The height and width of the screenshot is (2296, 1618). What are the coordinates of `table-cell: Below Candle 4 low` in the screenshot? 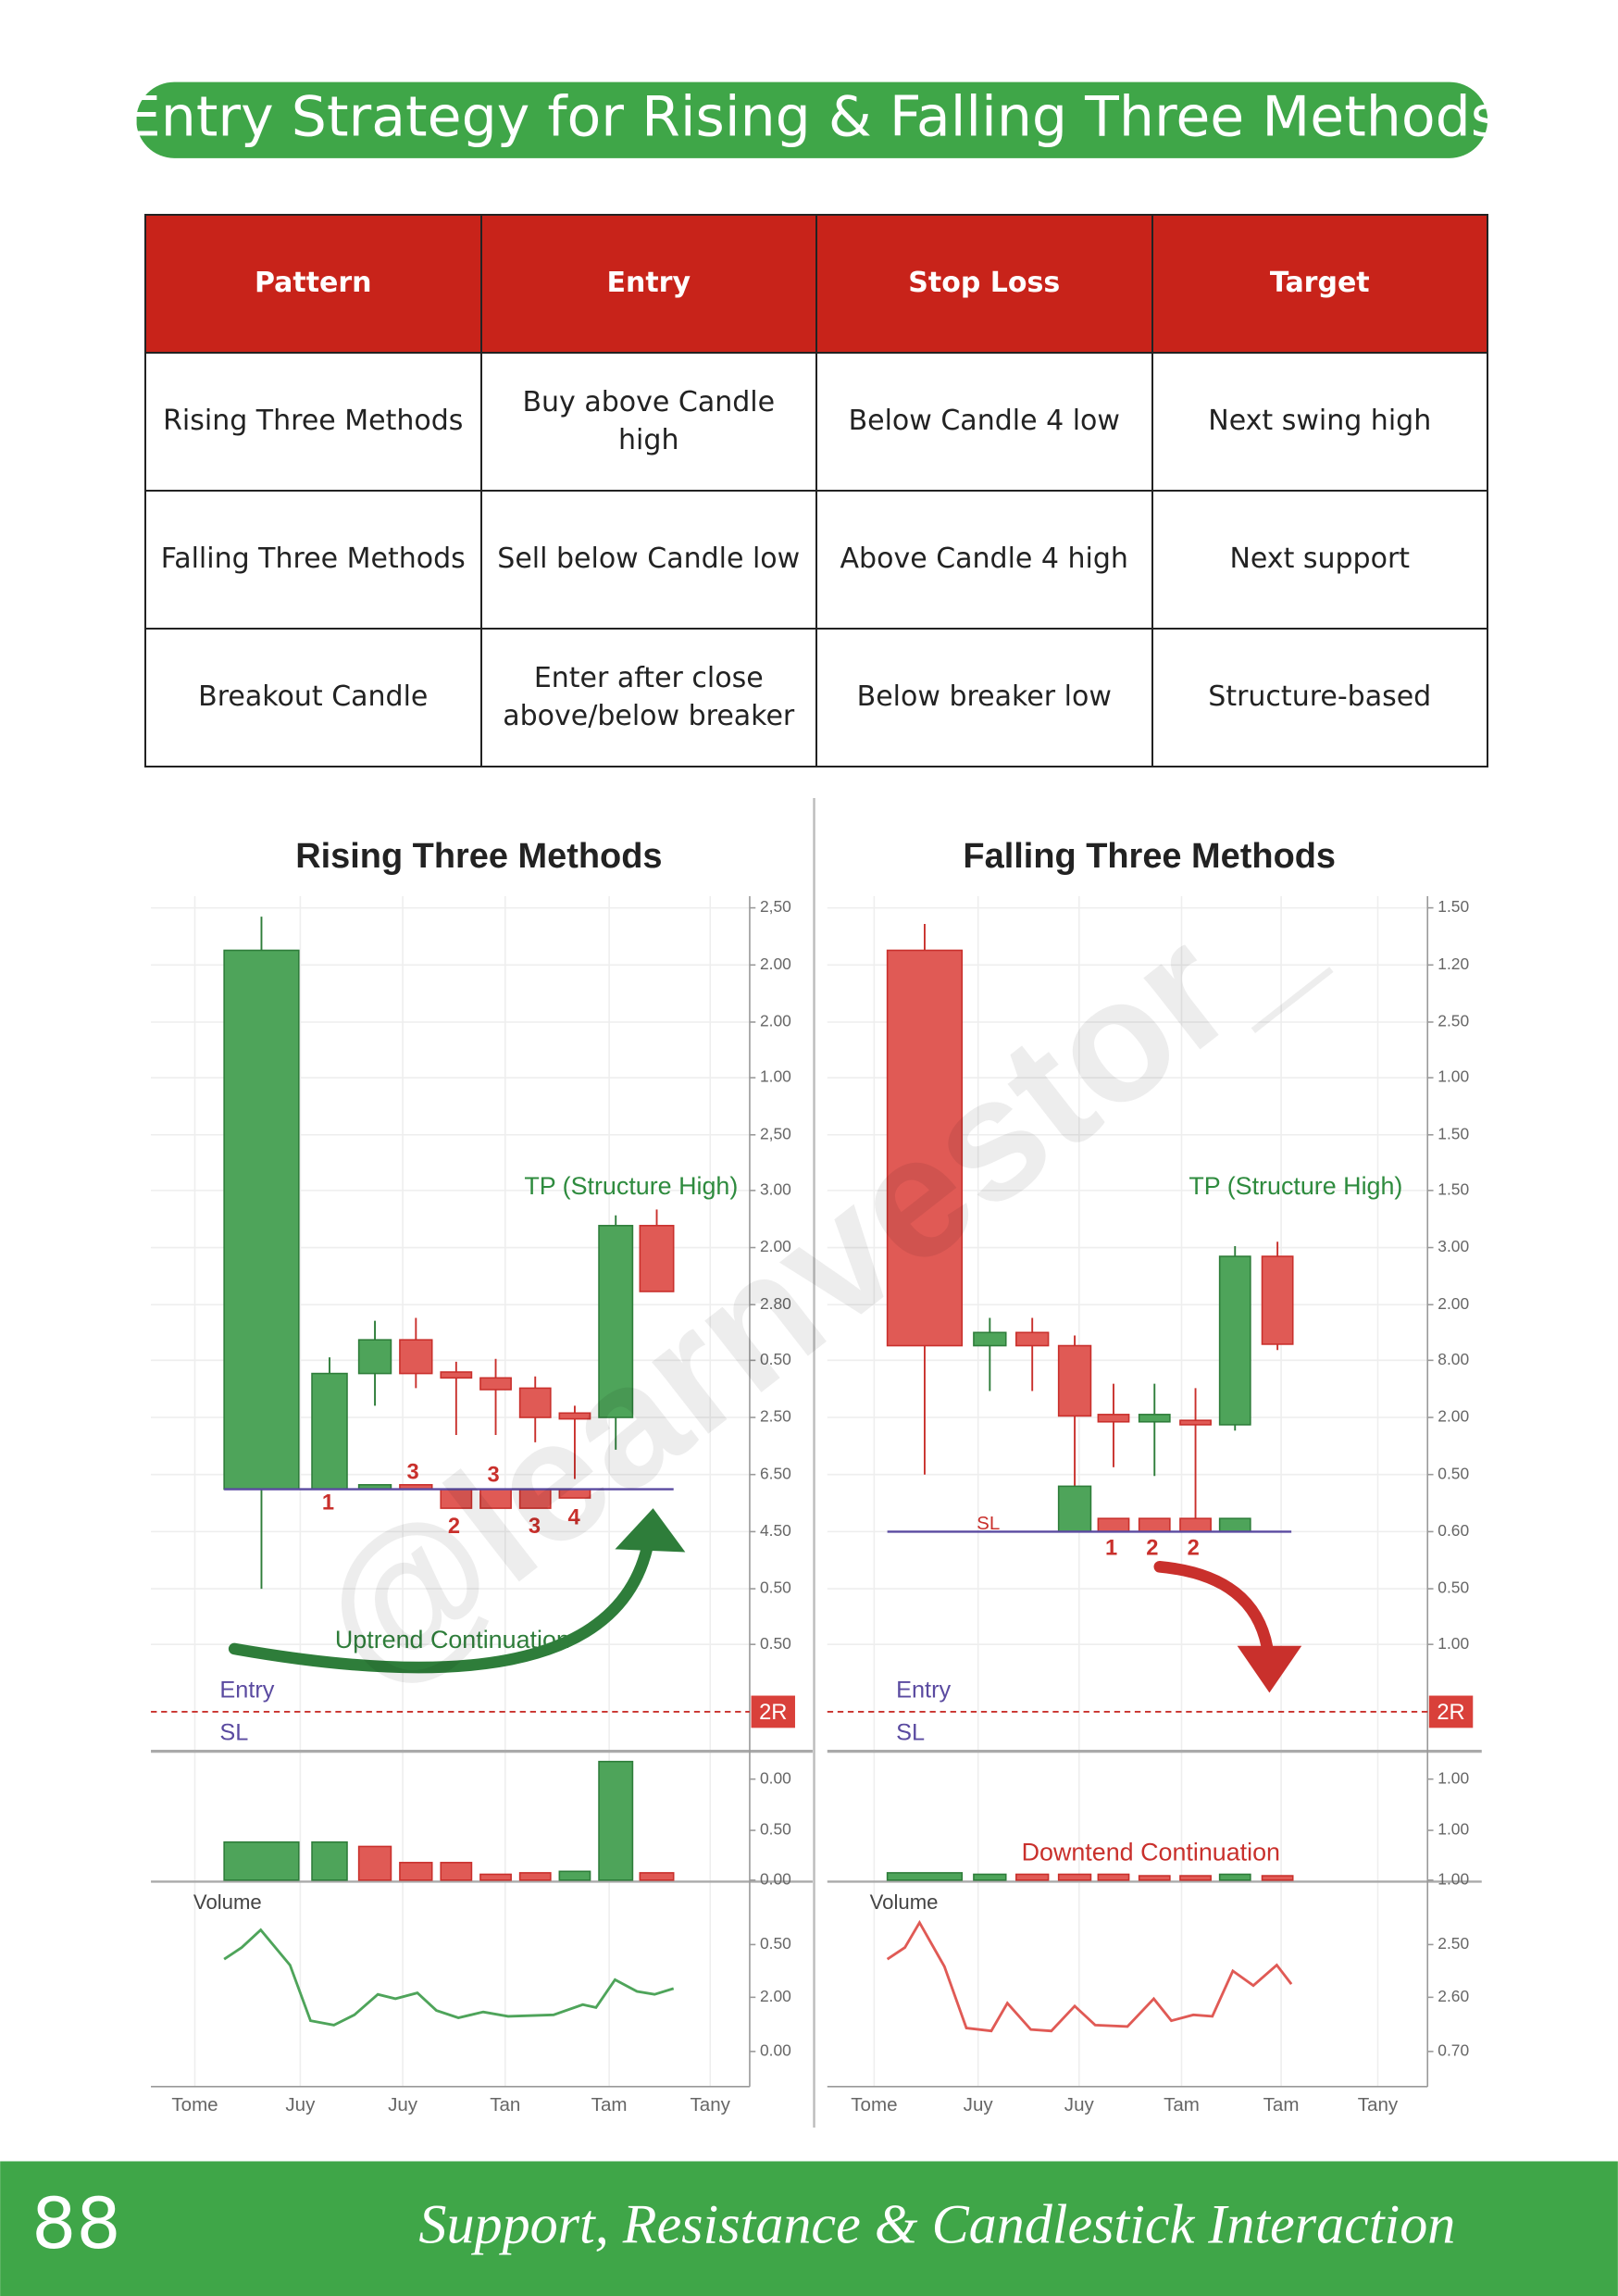 It's located at (984, 422).